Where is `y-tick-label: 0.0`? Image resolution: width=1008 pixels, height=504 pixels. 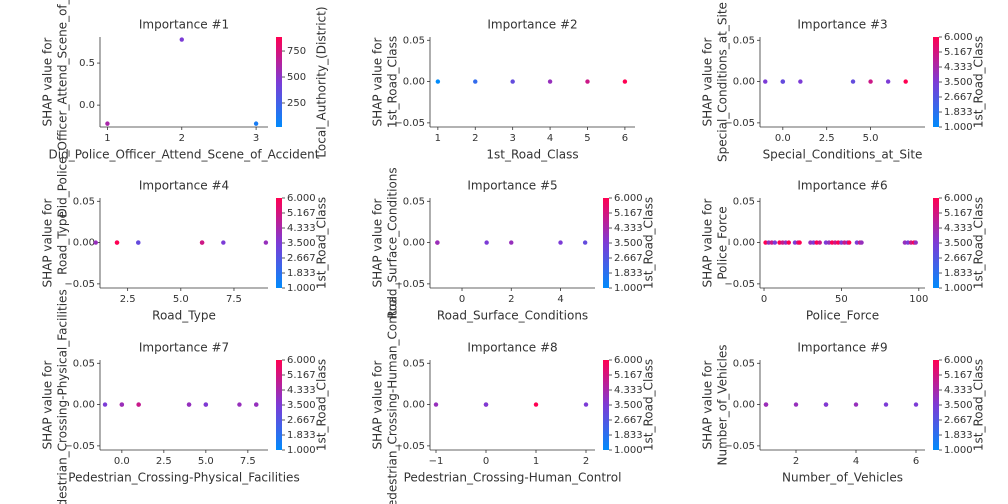 y-tick-label: 0.0 is located at coordinates (87, 105).